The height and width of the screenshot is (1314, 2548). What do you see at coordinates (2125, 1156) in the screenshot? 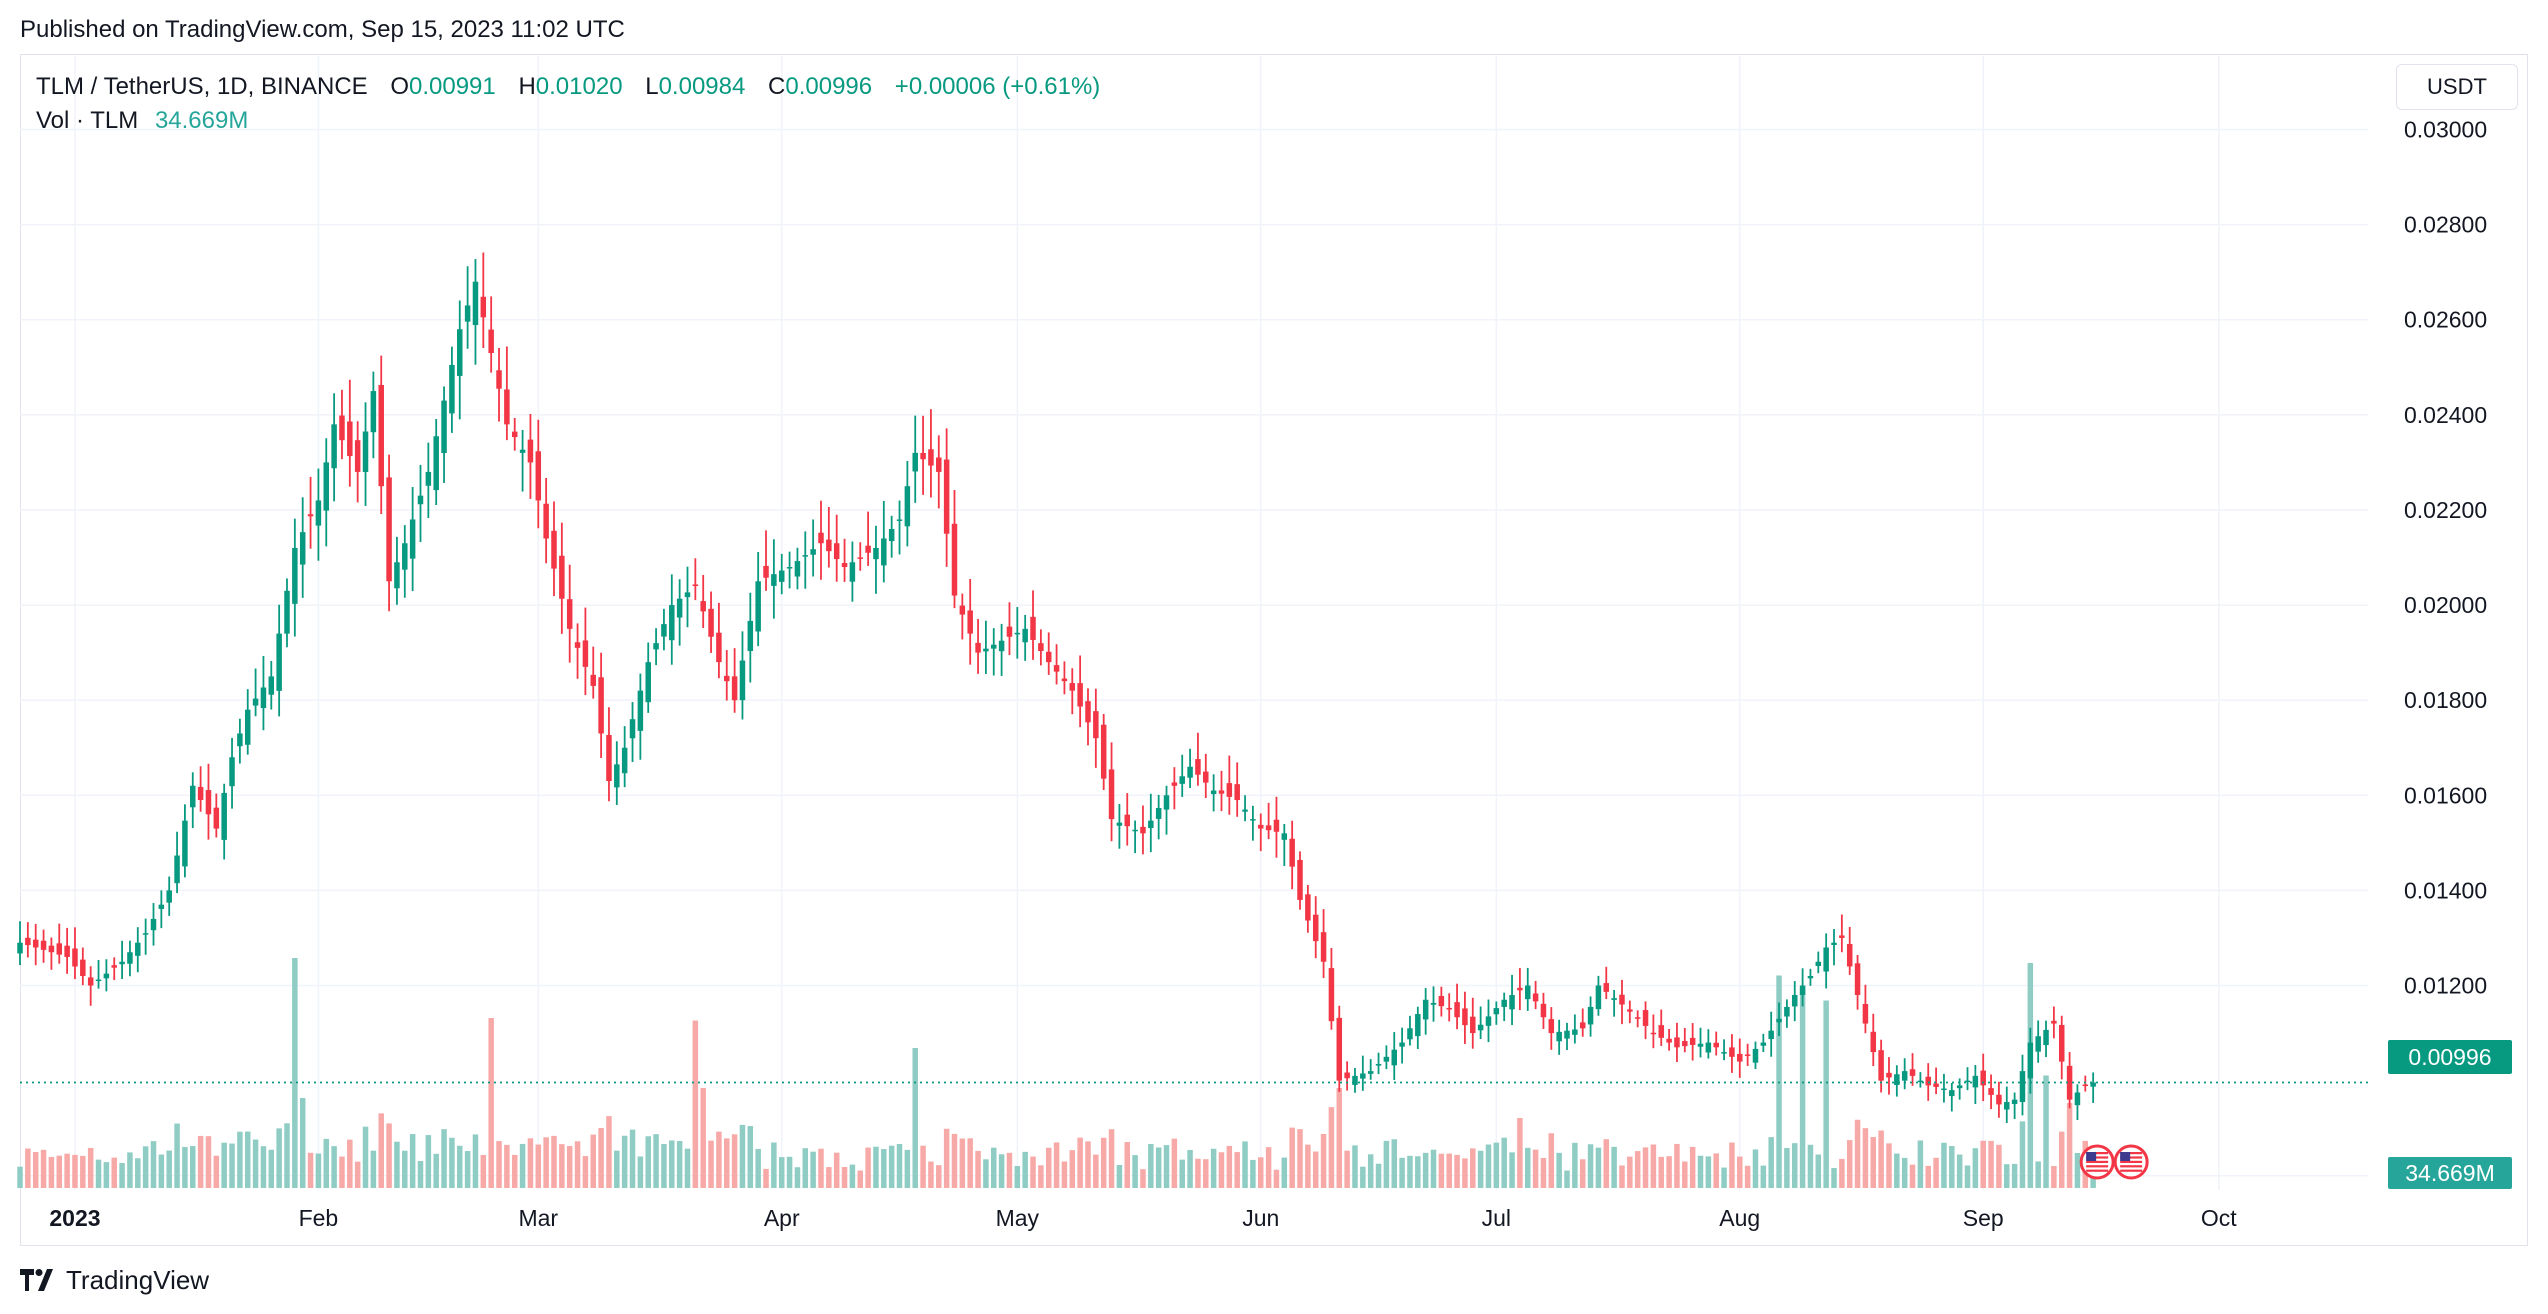
I see `flag-canton` at bounding box center [2125, 1156].